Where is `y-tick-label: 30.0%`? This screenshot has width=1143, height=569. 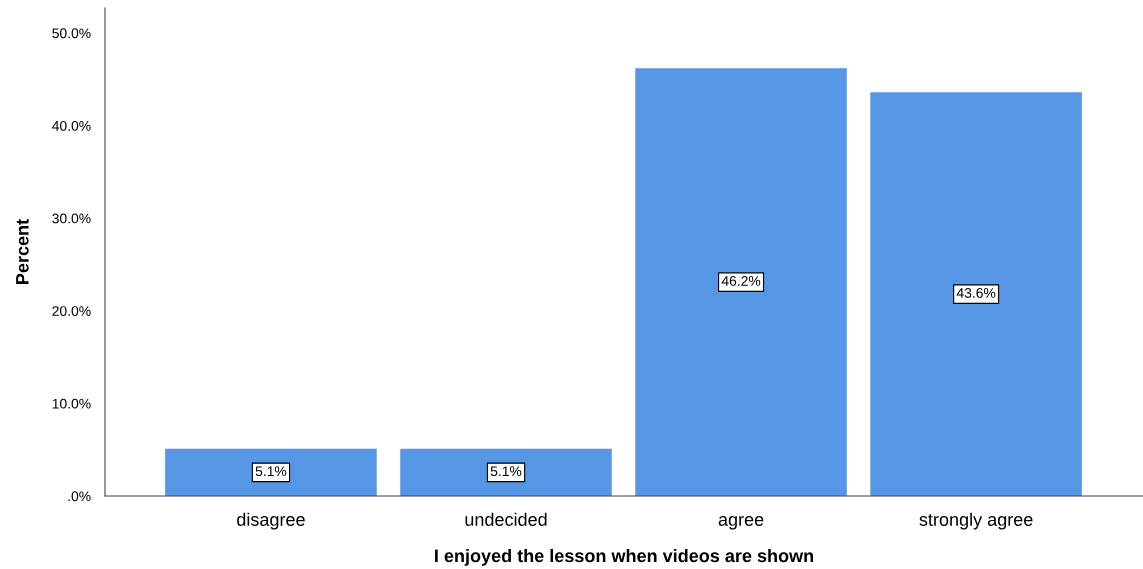 y-tick-label: 30.0% is located at coordinates (71, 218).